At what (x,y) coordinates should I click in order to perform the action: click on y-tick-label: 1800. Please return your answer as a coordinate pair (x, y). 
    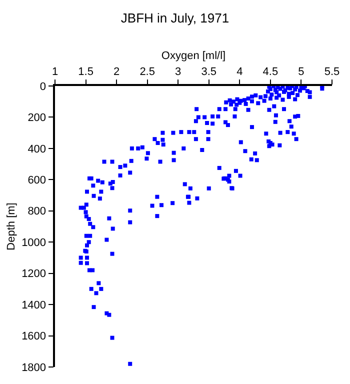
    Looking at the image, I should click on (34, 368).